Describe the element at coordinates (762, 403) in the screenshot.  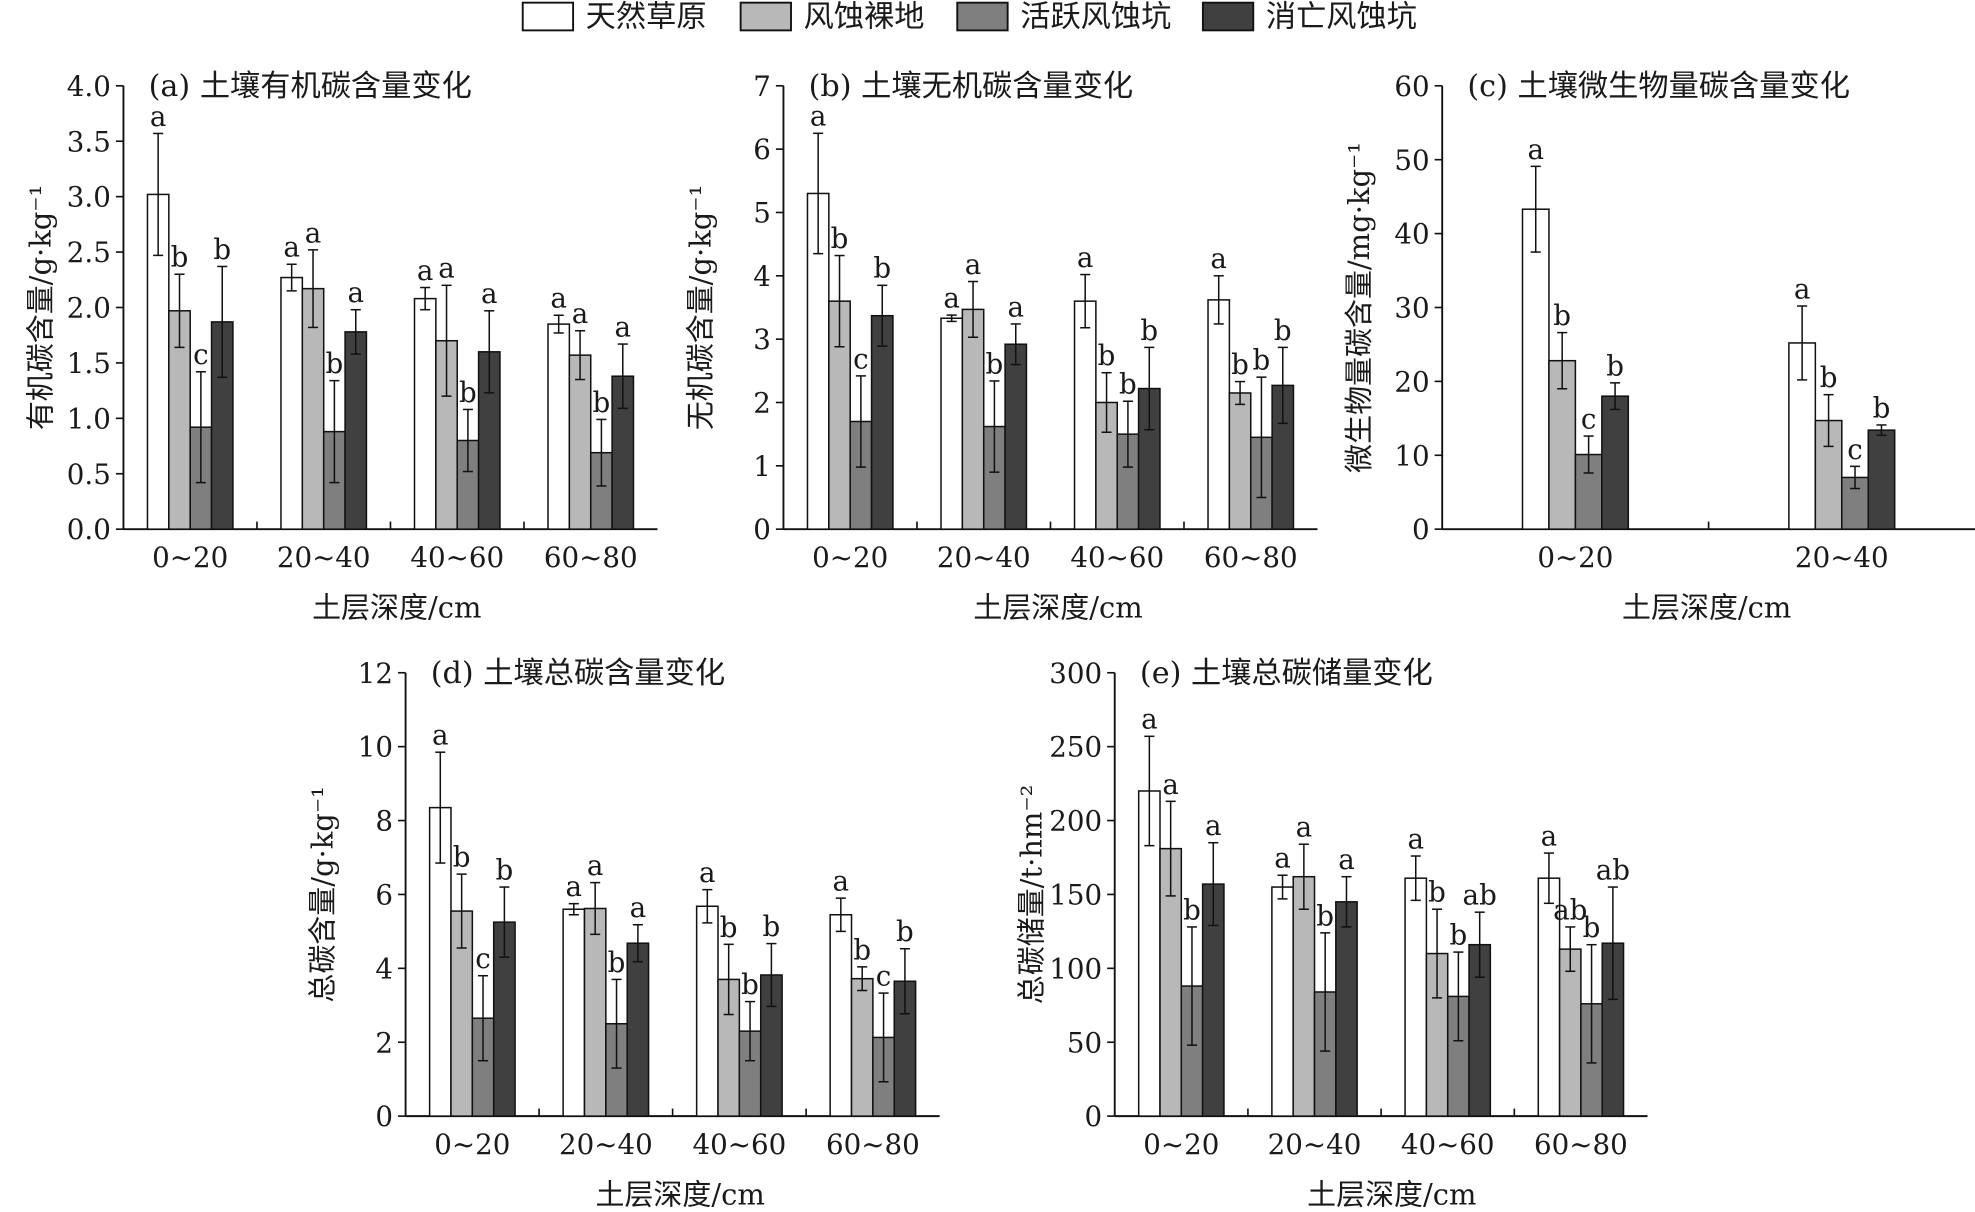
I see `y-tick-label: 2` at that location.